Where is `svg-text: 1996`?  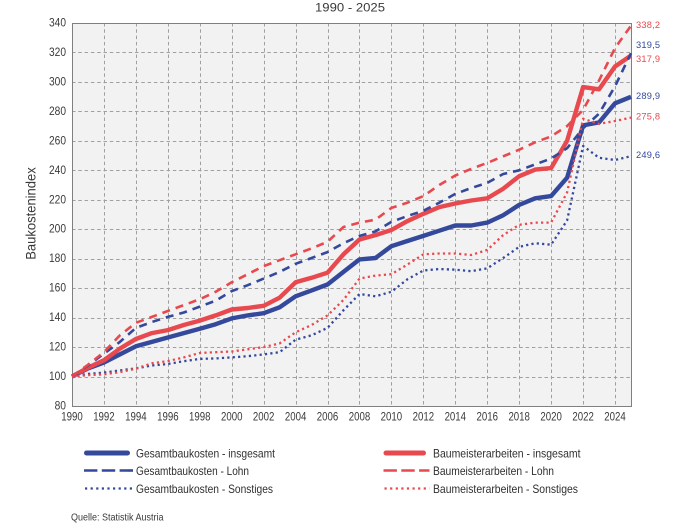
svg-text: 1996 is located at coordinates (168, 418).